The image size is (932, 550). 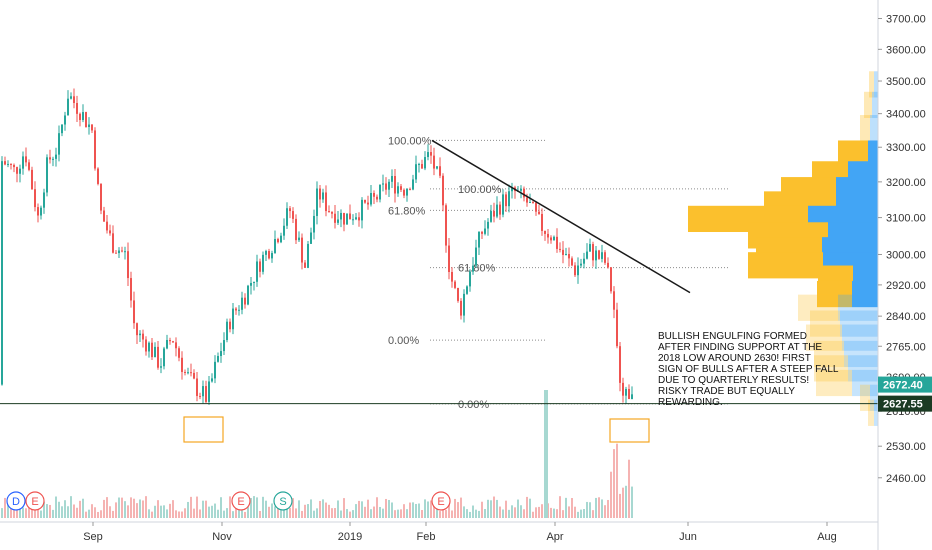 I want to click on x-tick-label: 2019, so click(x=350, y=537).